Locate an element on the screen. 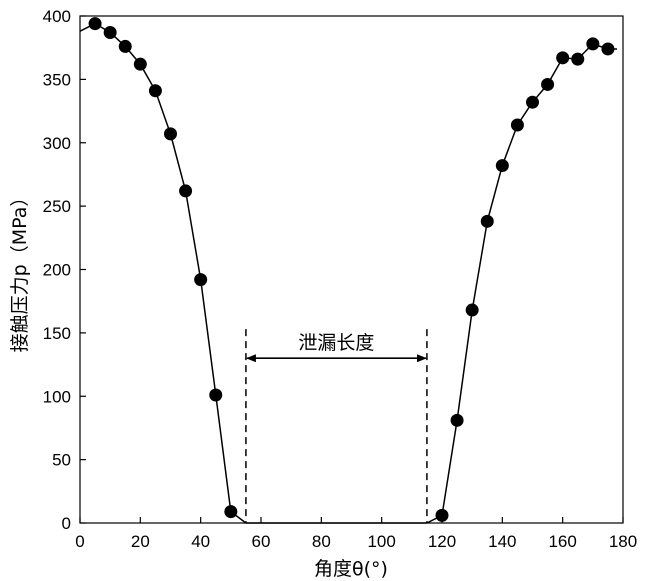 This screenshot has height=581, width=646. y-axis: 0 50 100 150 200 250 300 350 400 is located at coordinates (64, 270).